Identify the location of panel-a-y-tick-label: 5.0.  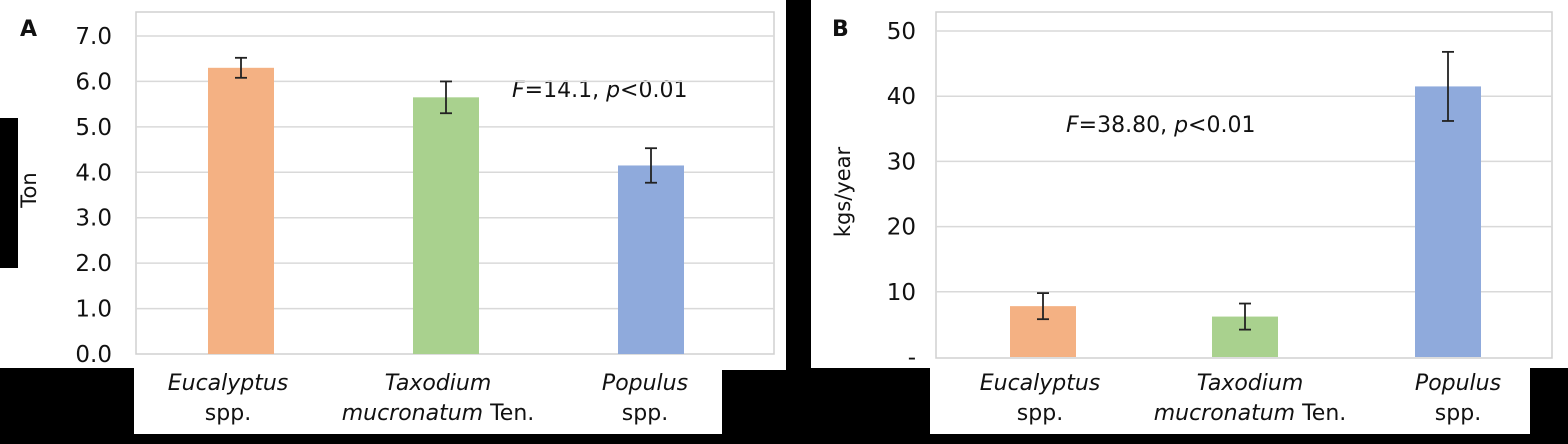
(93, 128).